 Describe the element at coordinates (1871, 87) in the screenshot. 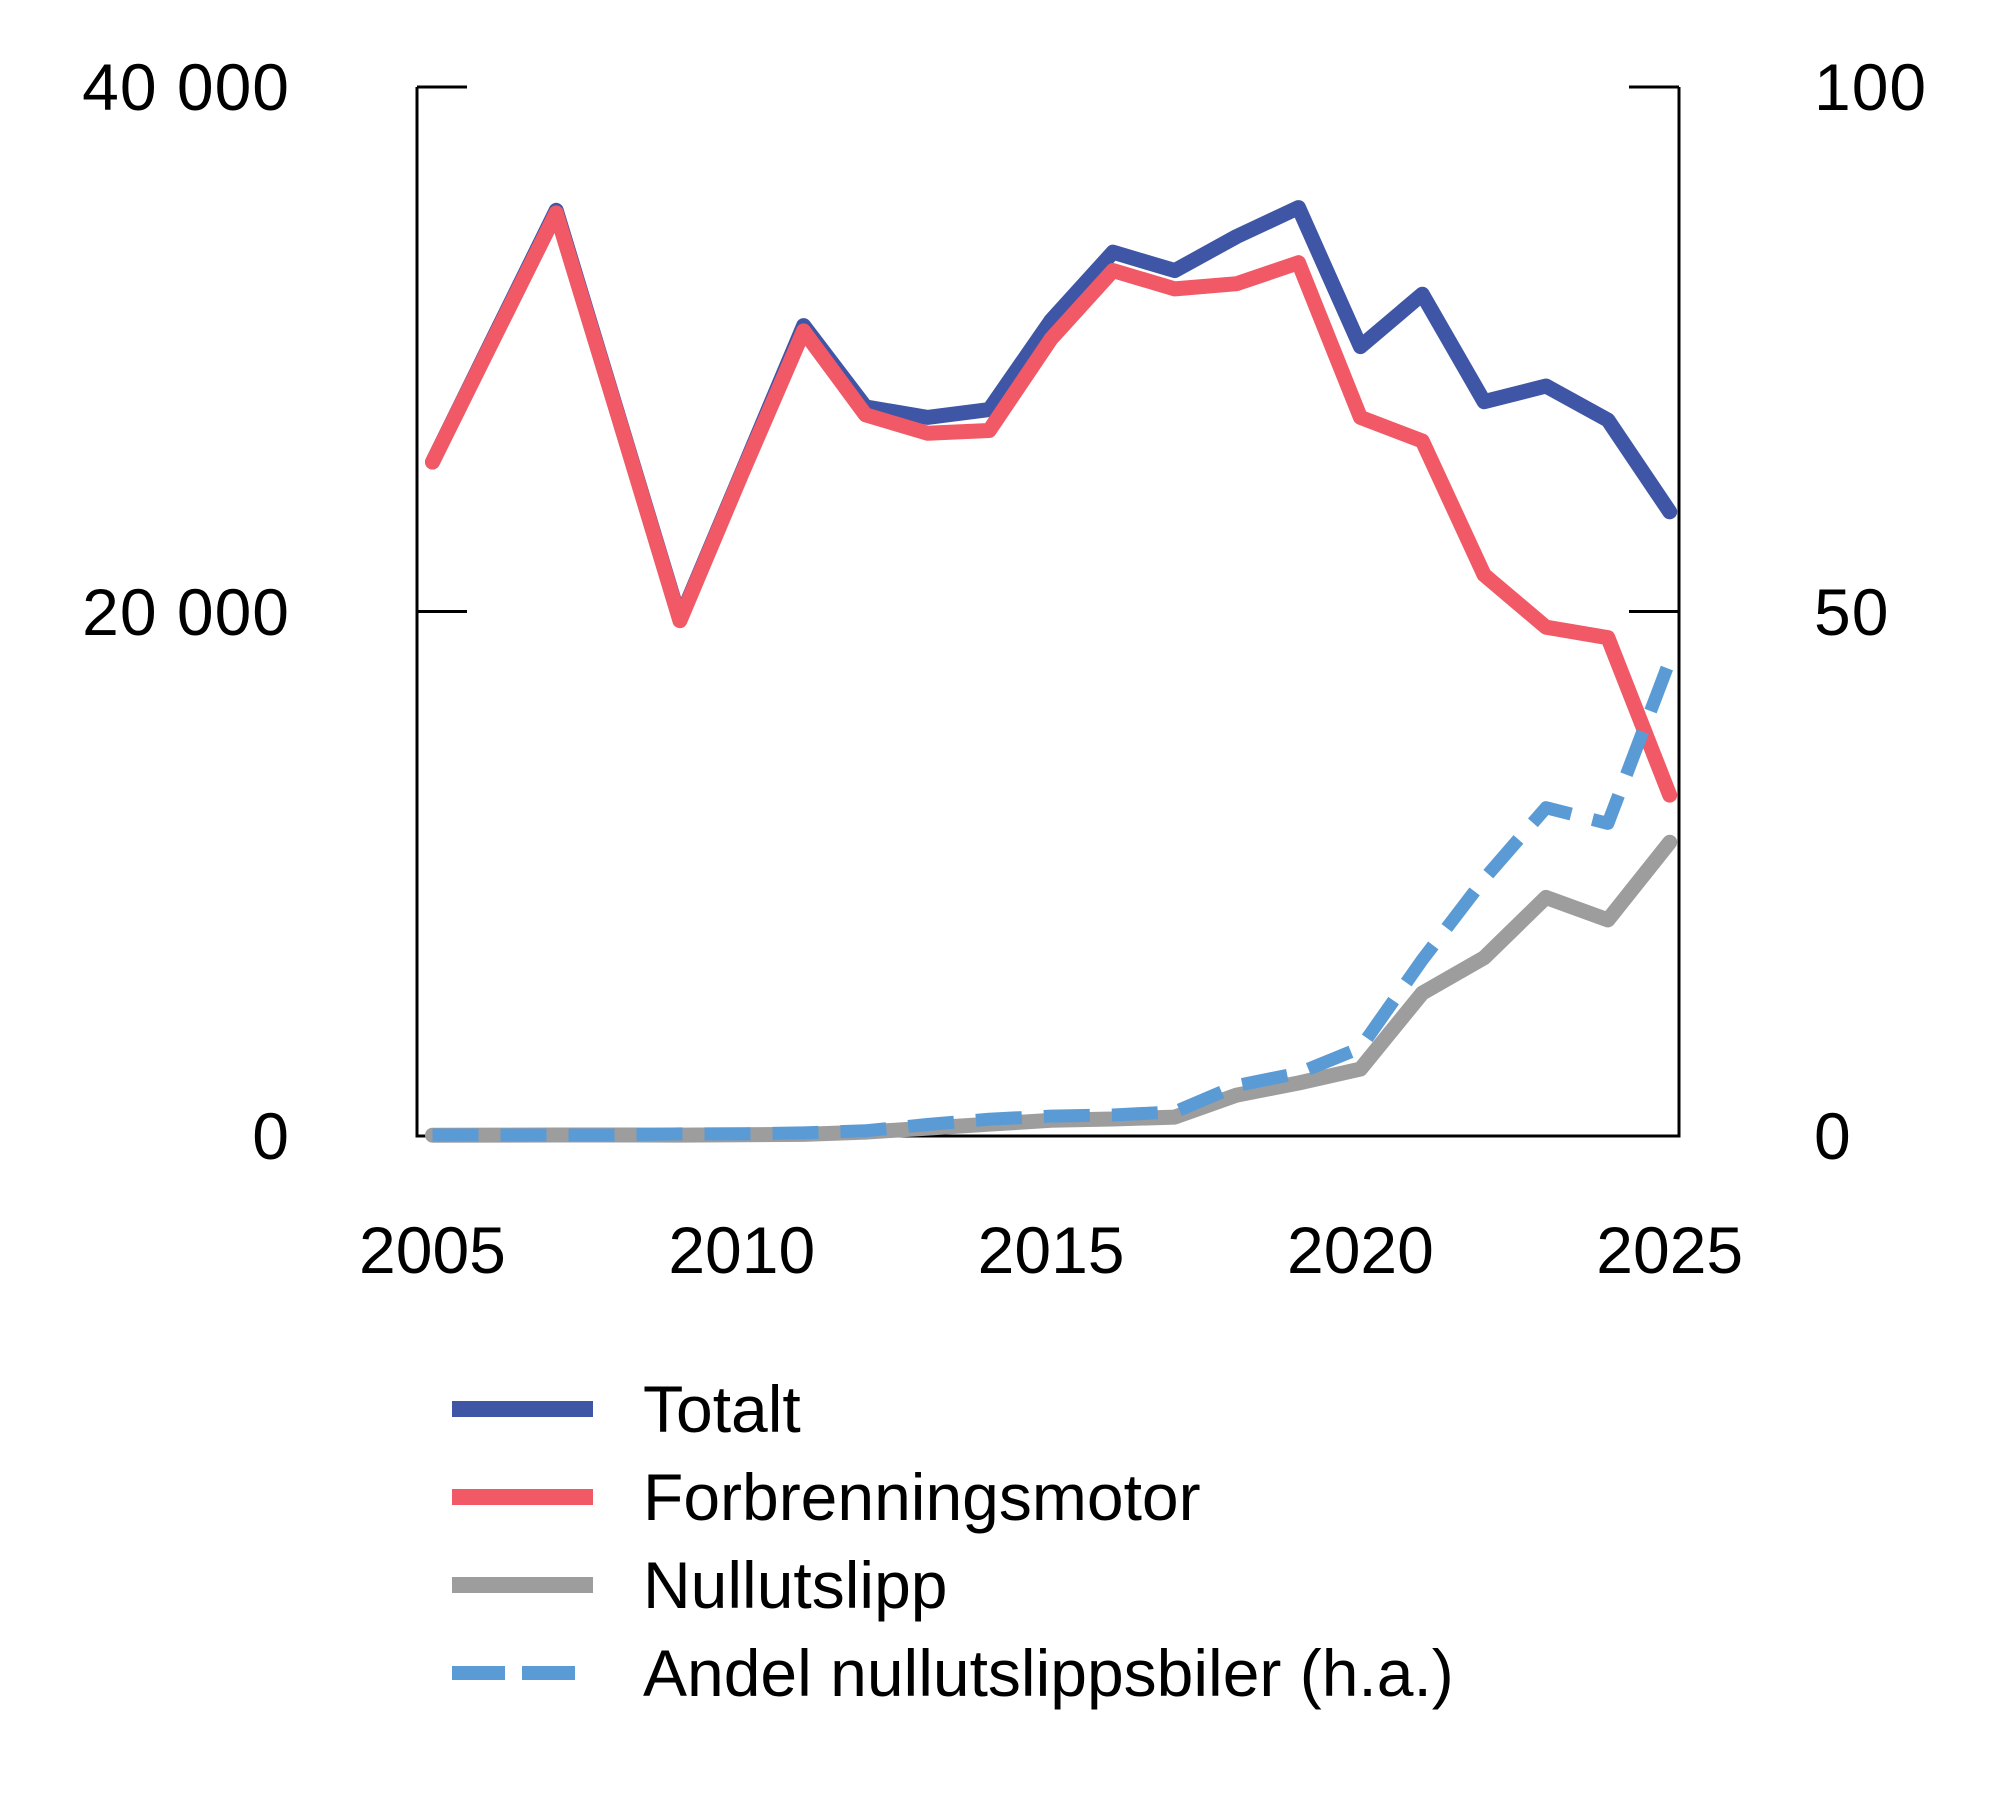

I see `y-axis-right-tick-label-100: 100` at that location.